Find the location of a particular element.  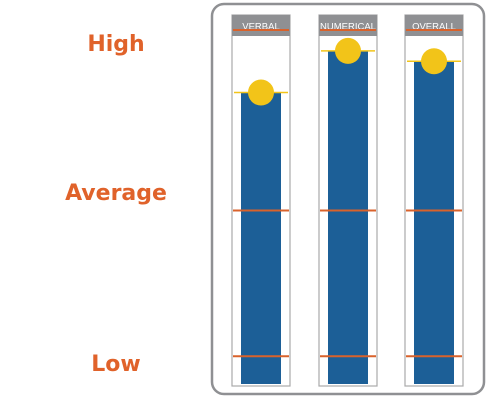

score-marker-overall is located at coordinates (434, 61).